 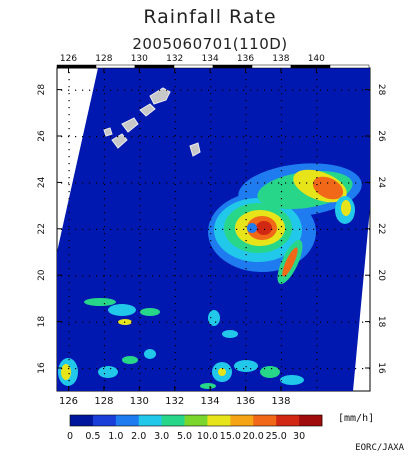 What do you see at coordinates (381, 183) in the screenshot?
I see `lat-tick-label-right: 24` at bounding box center [381, 183].